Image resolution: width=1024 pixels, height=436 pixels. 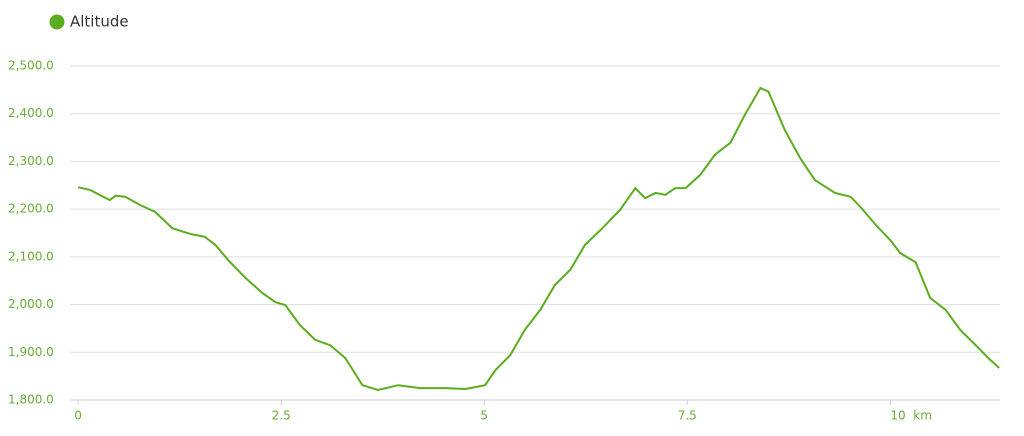 I want to click on x-tick-label: 7.5, so click(x=687, y=416).